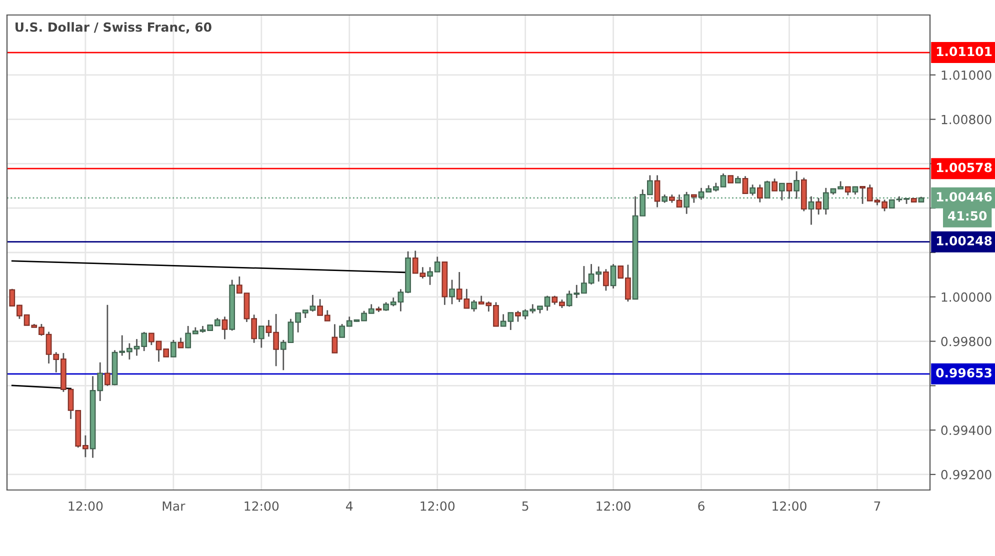  I want to click on text: 41:50, so click(967, 215).